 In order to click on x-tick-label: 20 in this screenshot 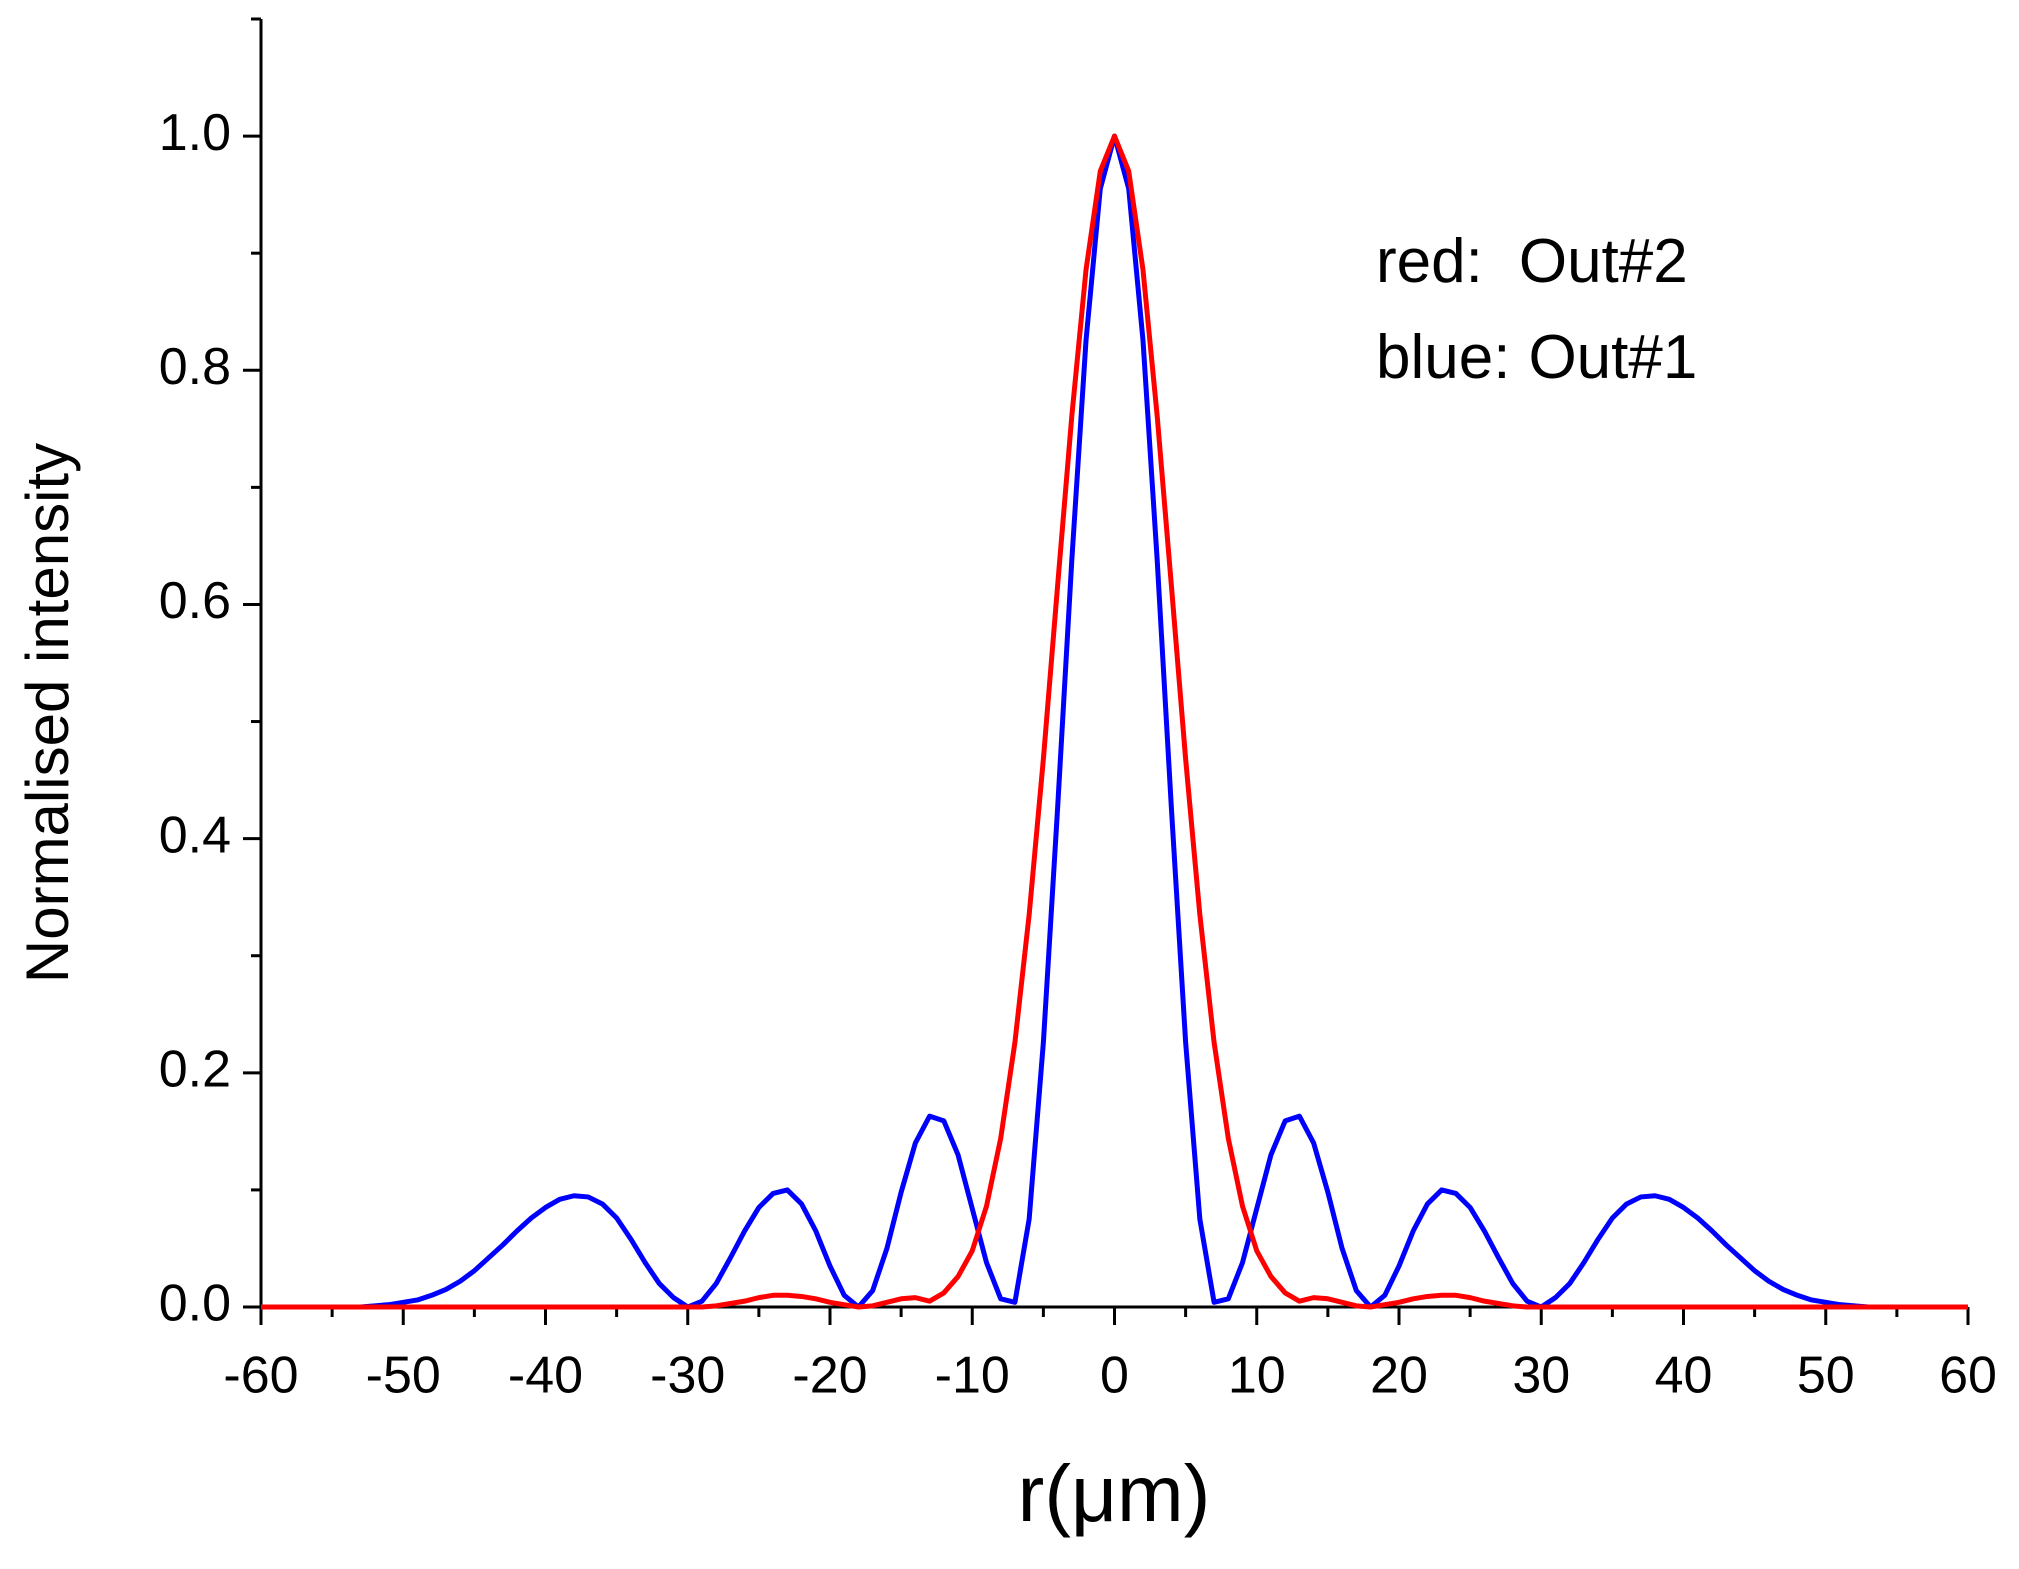, I will do `click(1399, 1376)`.